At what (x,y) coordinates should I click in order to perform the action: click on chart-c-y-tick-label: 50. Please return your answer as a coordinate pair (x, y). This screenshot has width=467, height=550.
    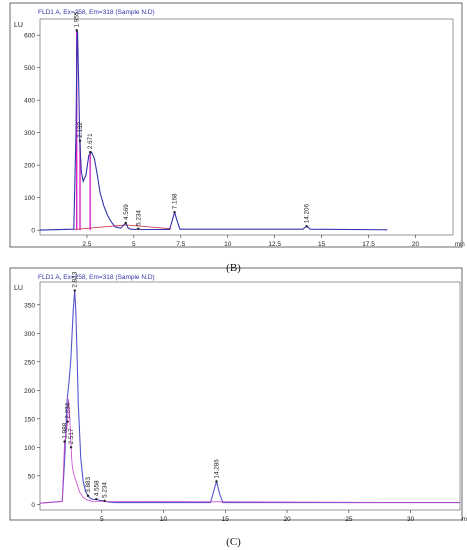
    Looking at the image, I should click on (32, 476).